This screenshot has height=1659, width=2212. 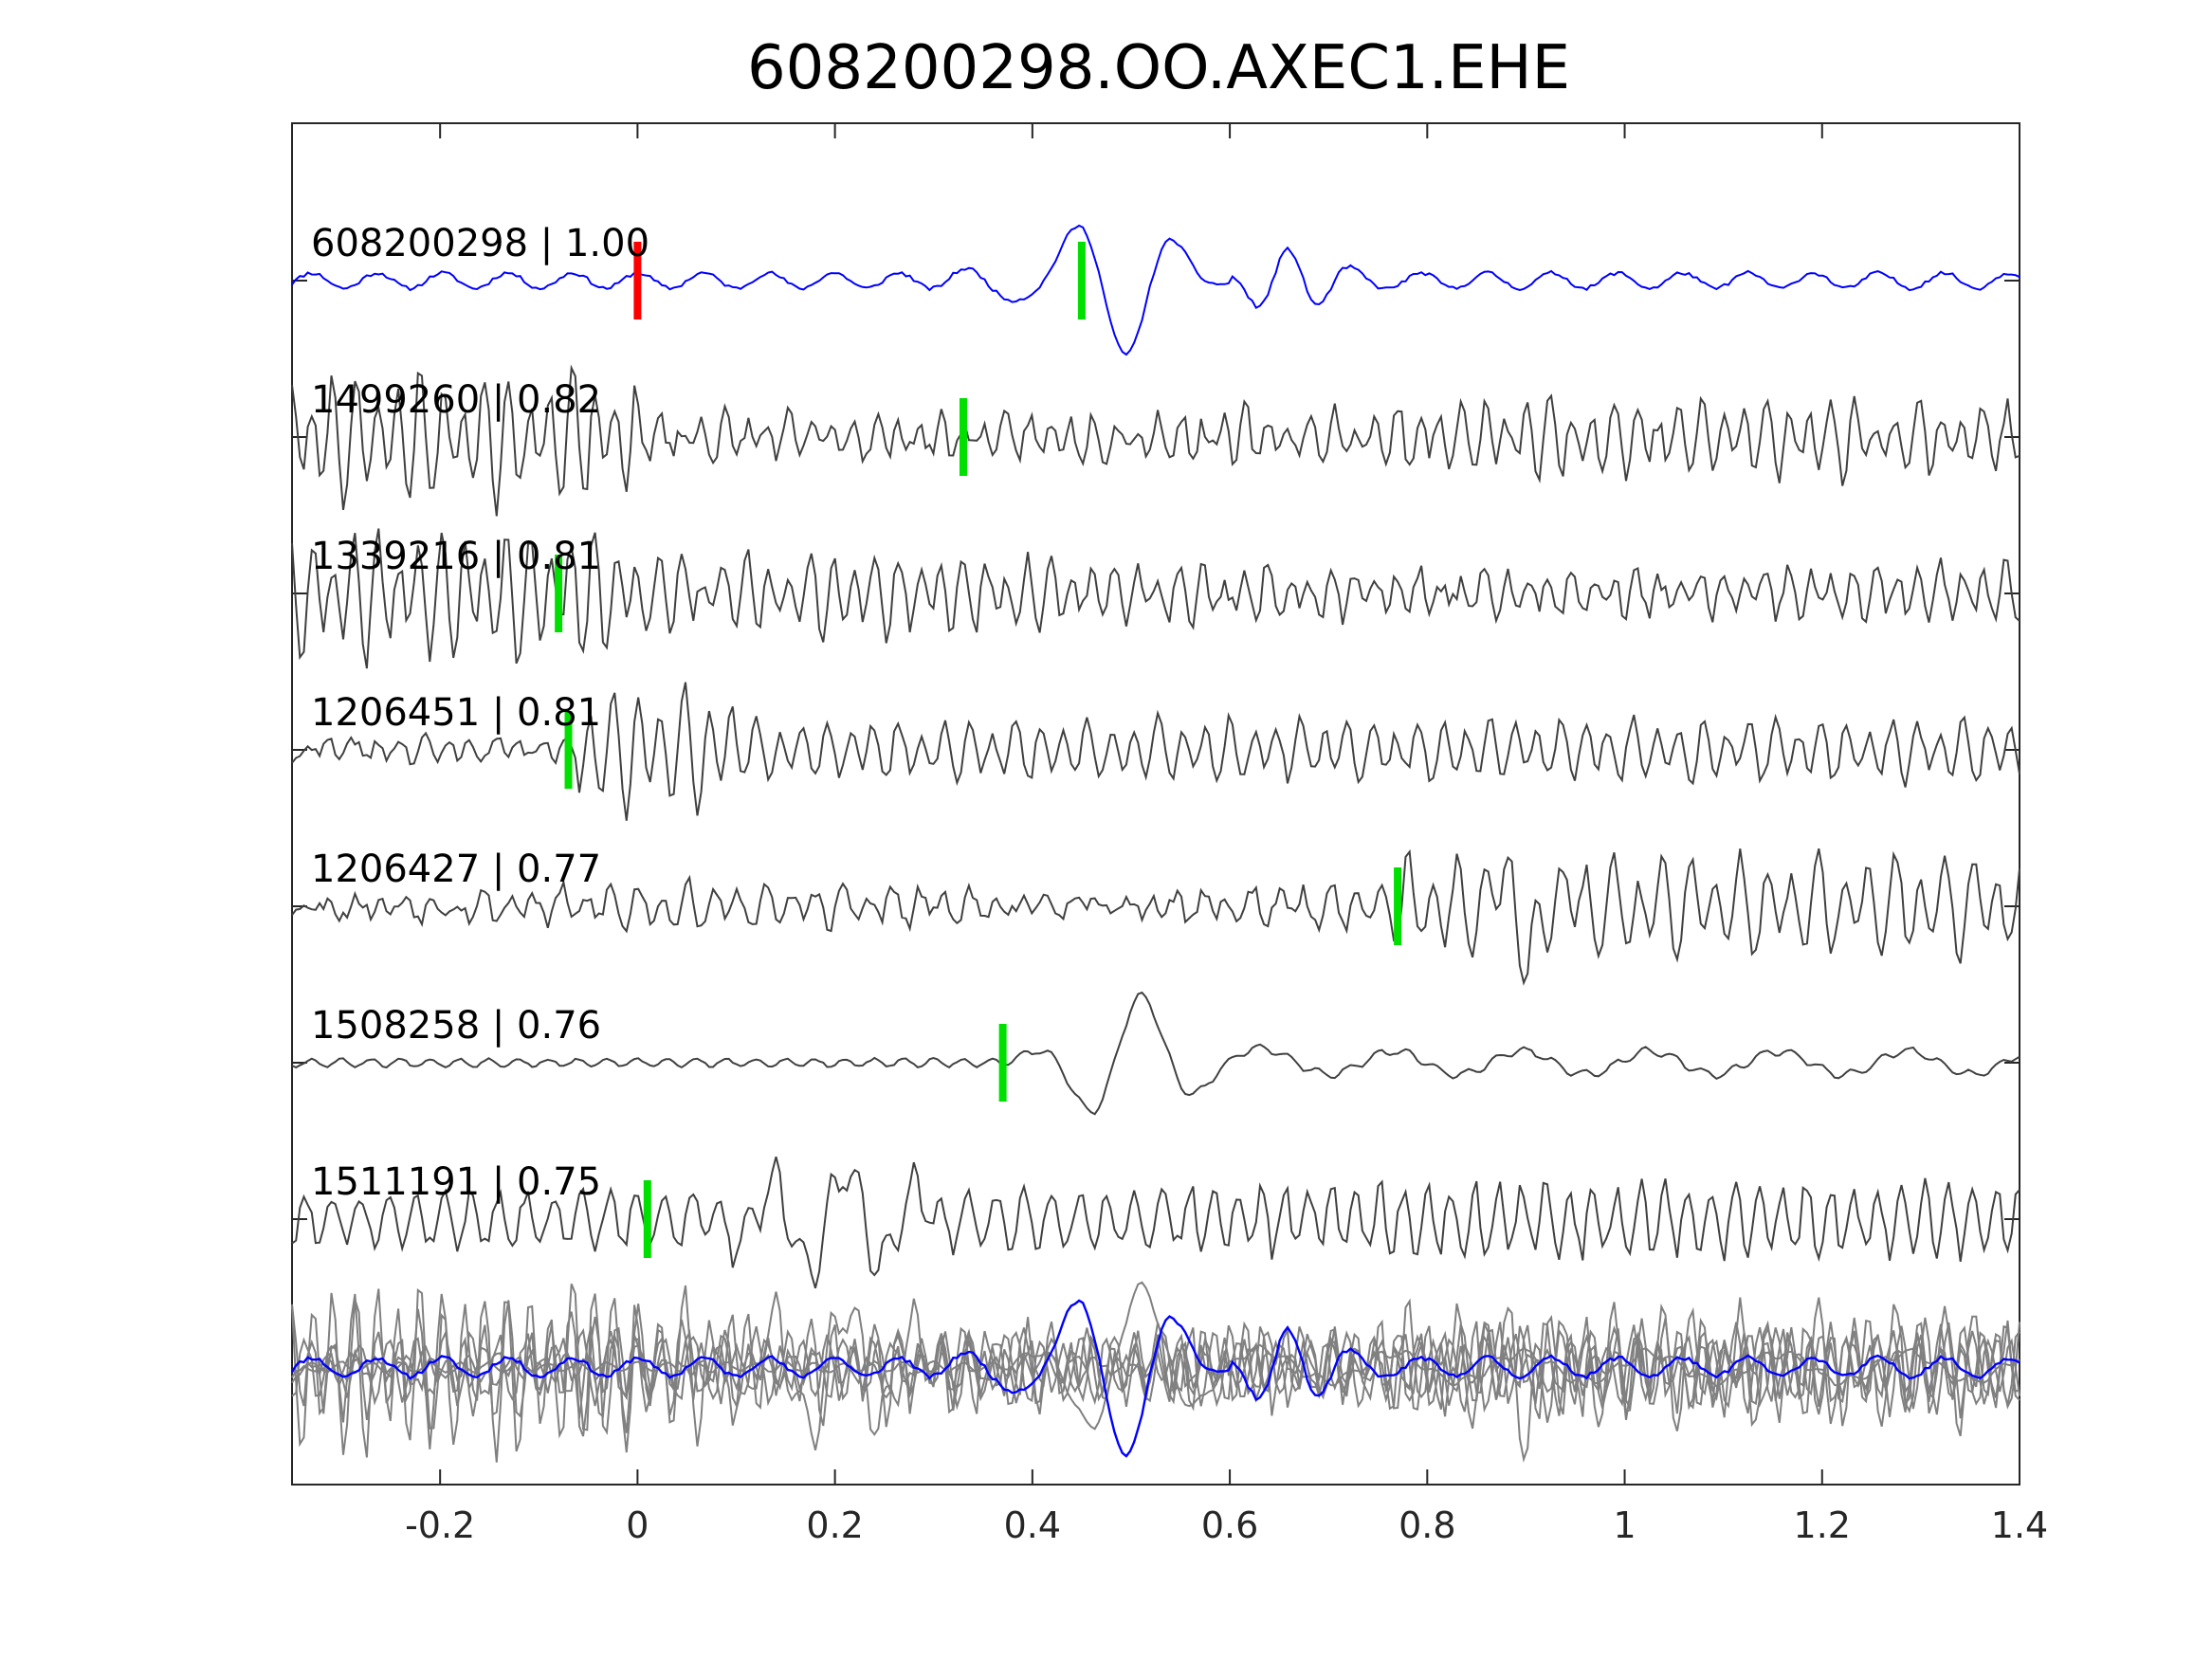 What do you see at coordinates (456, 713) in the screenshot?
I see `trace-label: 1206451 | 0.81` at bounding box center [456, 713].